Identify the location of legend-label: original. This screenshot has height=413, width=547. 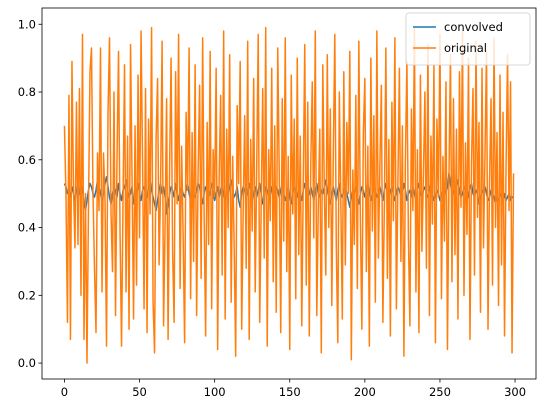
(465, 48).